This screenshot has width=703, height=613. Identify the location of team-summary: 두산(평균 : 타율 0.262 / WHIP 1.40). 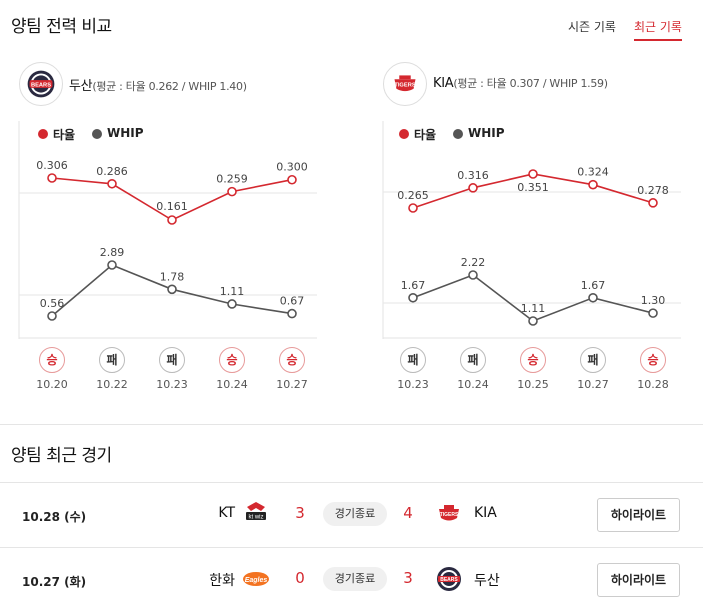
(158, 84).